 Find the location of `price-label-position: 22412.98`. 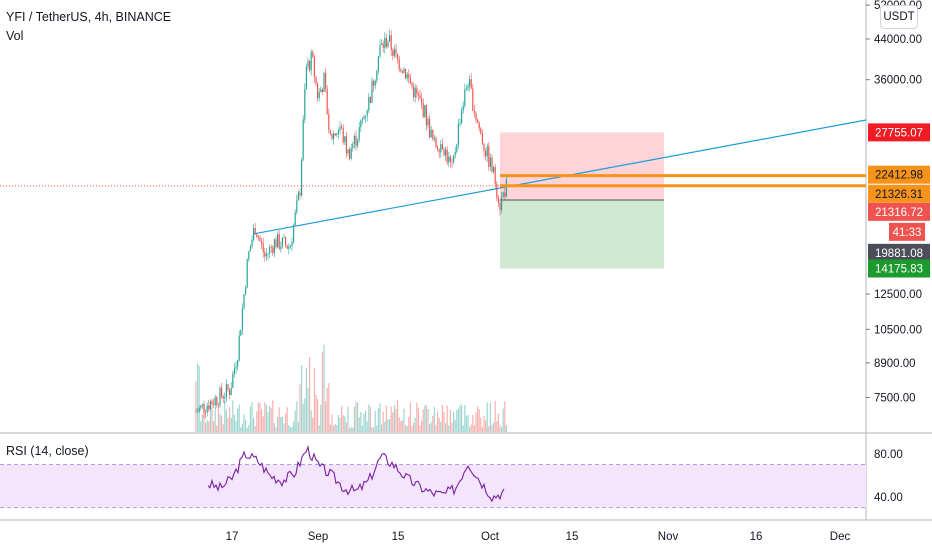

price-label-position: 22412.98 is located at coordinates (899, 176).